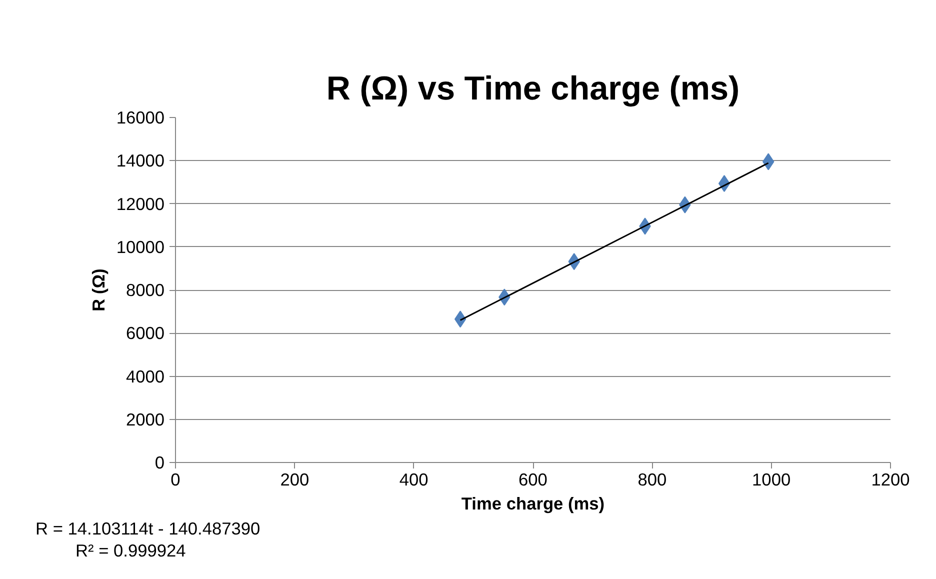 The width and height of the screenshot is (936, 579). What do you see at coordinates (413, 480) in the screenshot?
I see `x-tick-label: 400` at bounding box center [413, 480].